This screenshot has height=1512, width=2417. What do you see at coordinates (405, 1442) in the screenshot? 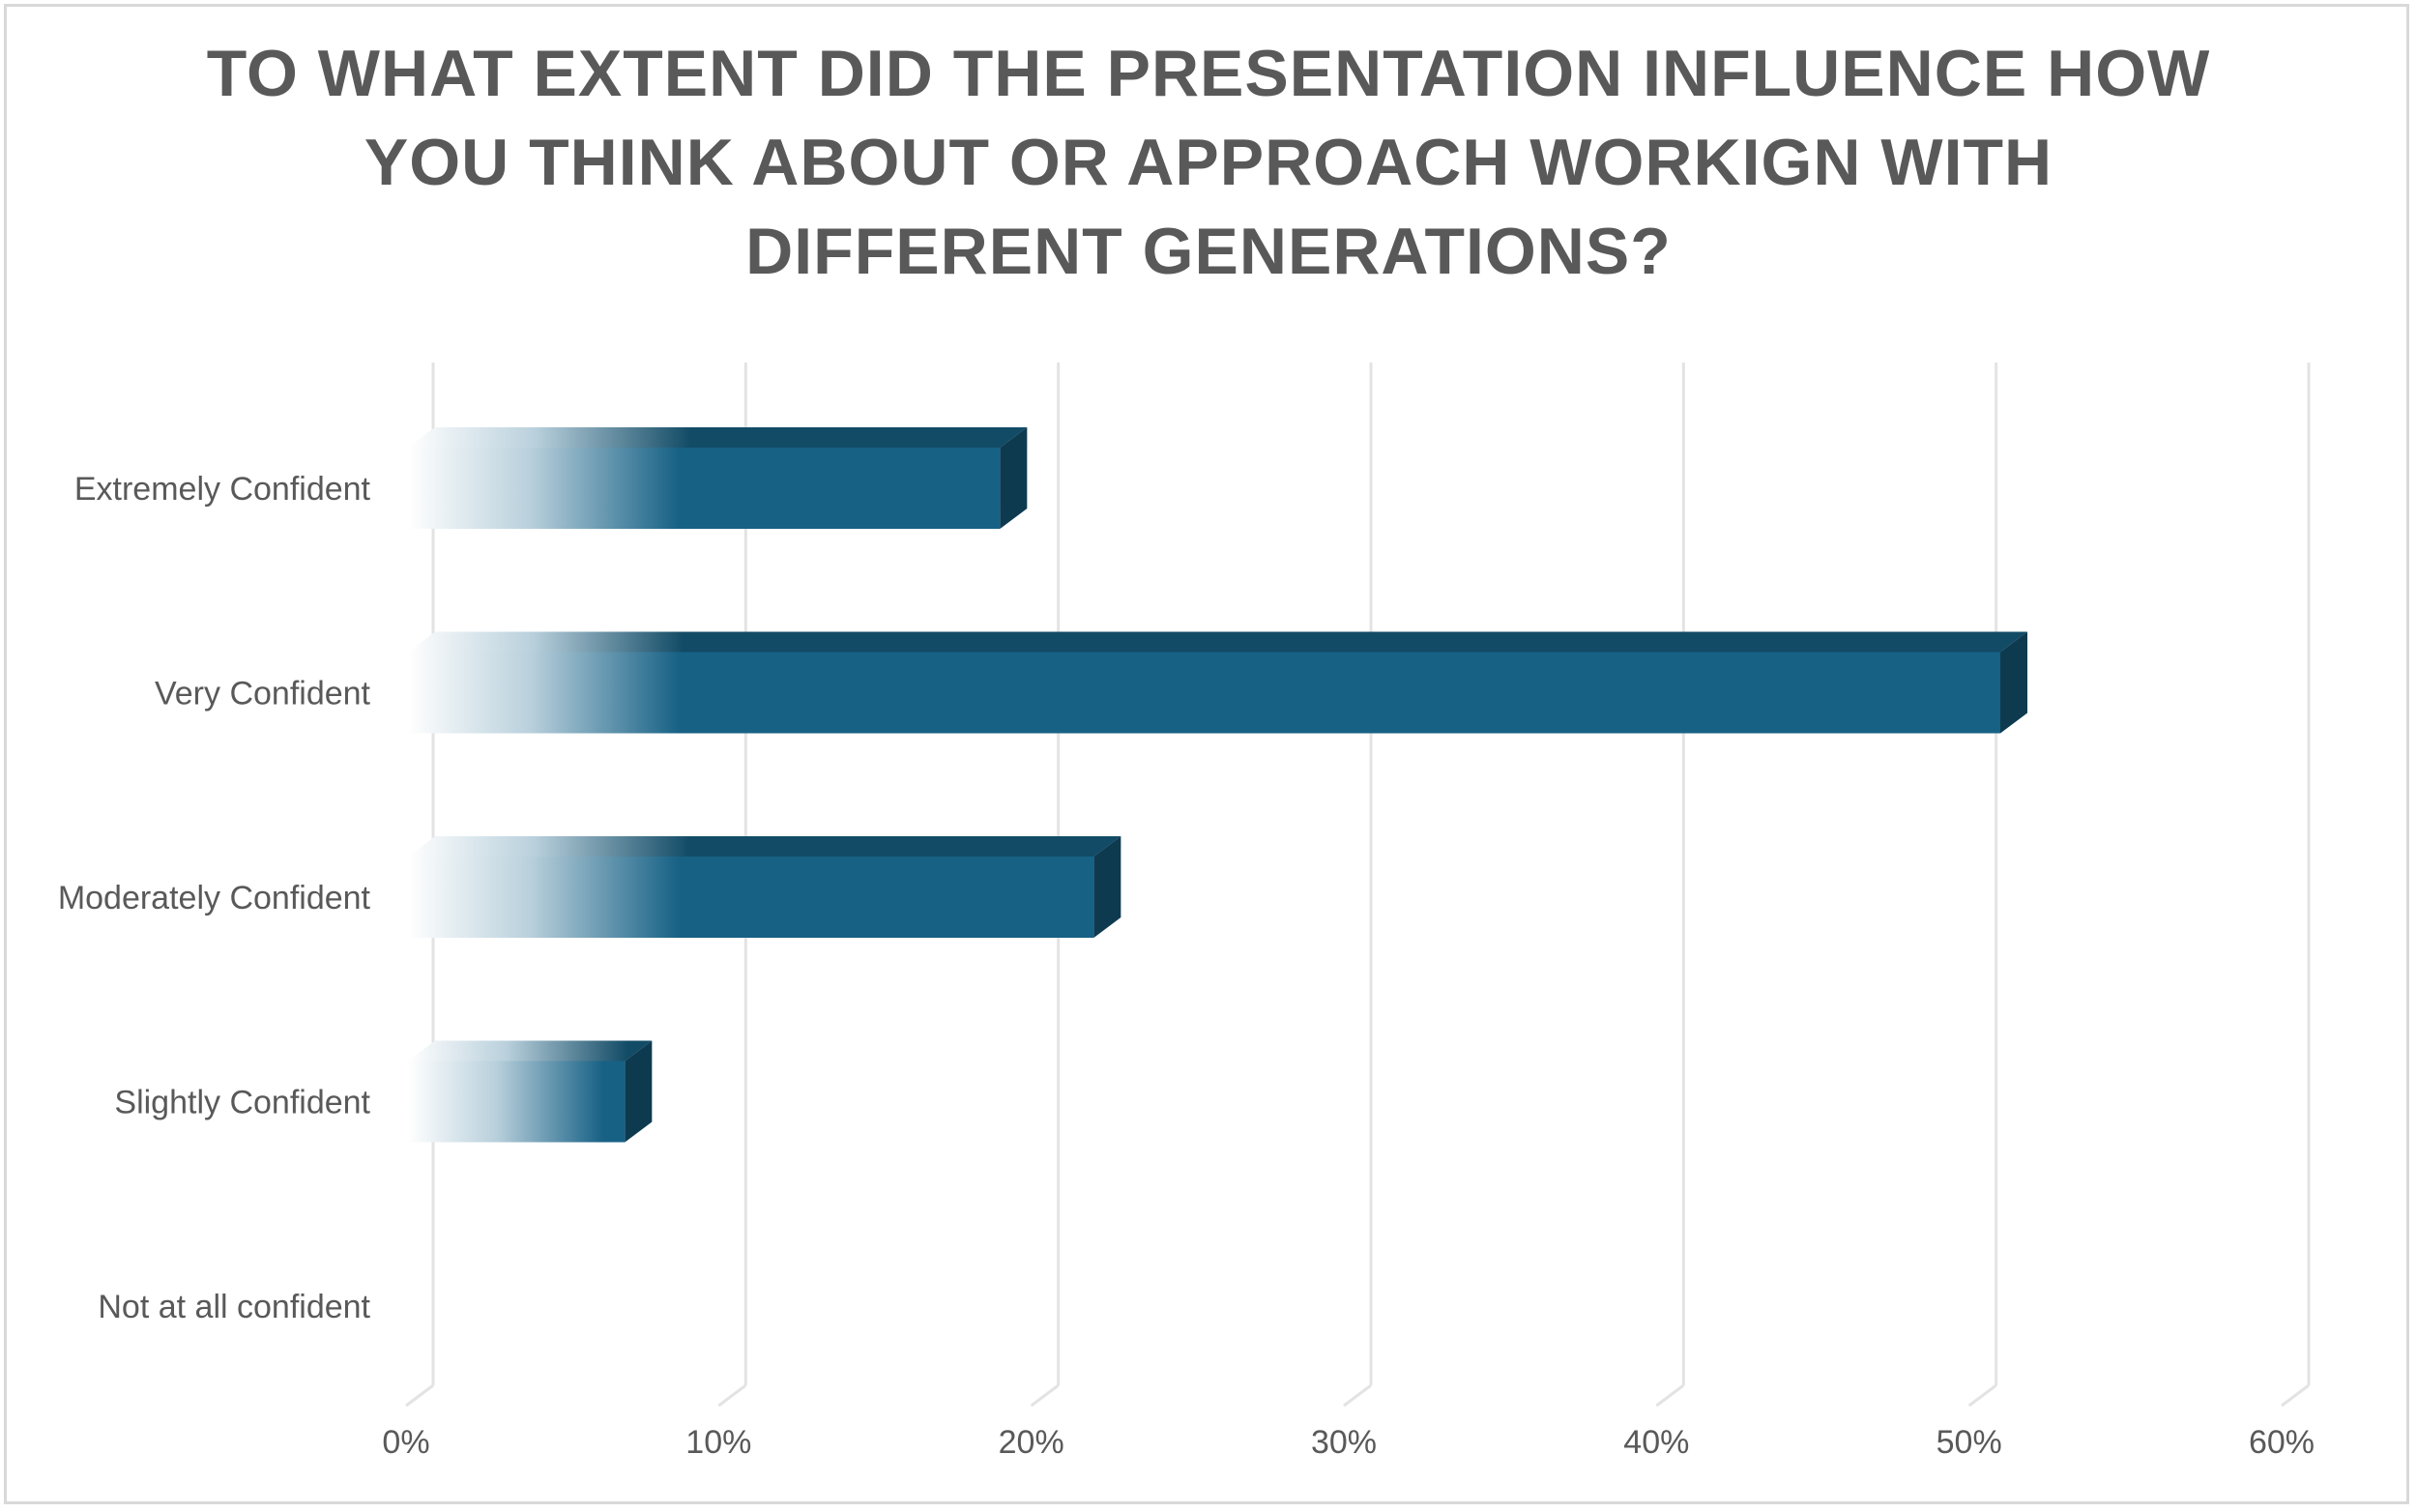
I see `x-tick-label: 0%` at bounding box center [405, 1442].